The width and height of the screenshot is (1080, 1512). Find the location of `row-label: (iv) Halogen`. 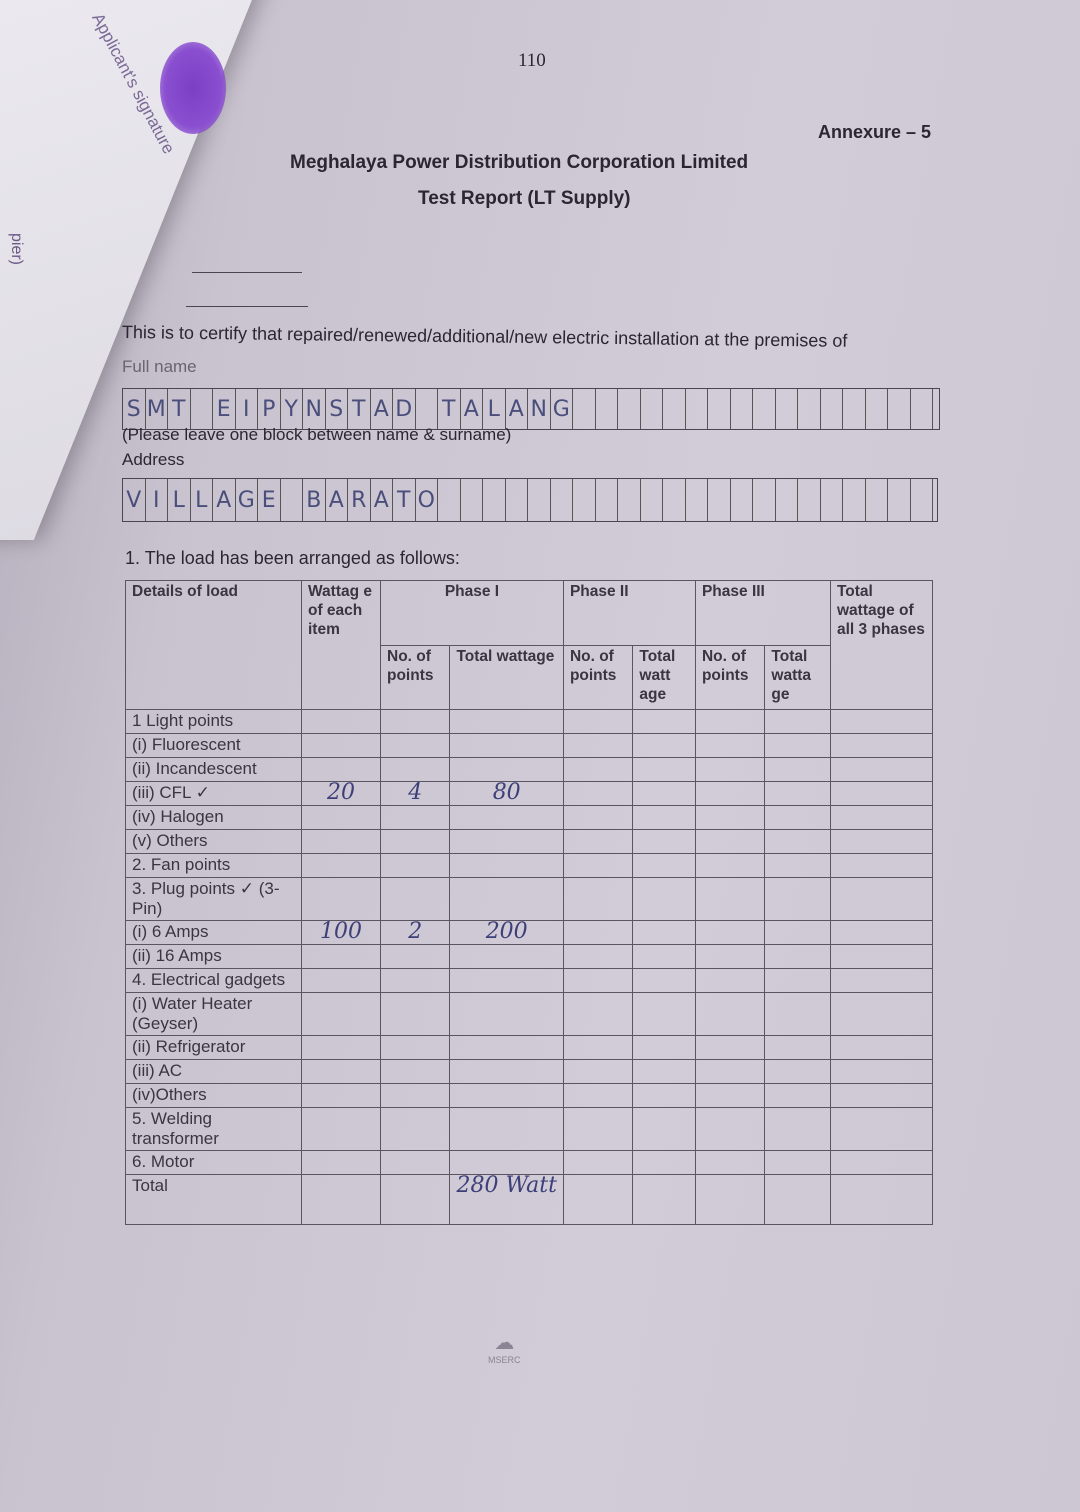

row-label: (iv) Halogen is located at coordinates (213, 817).